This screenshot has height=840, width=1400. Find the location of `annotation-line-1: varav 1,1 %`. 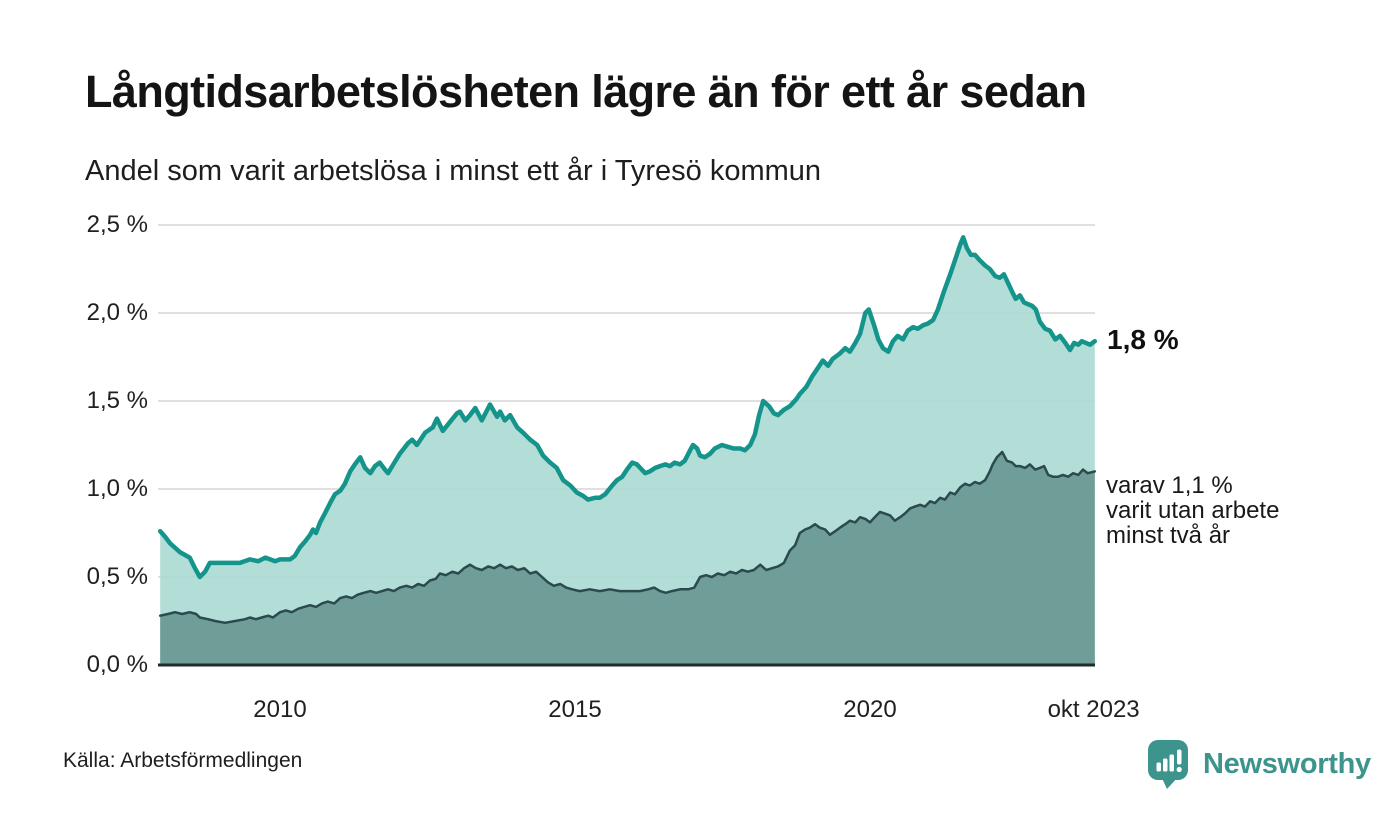

annotation-line-1: varav 1,1 % is located at coordinates (1169, 485).